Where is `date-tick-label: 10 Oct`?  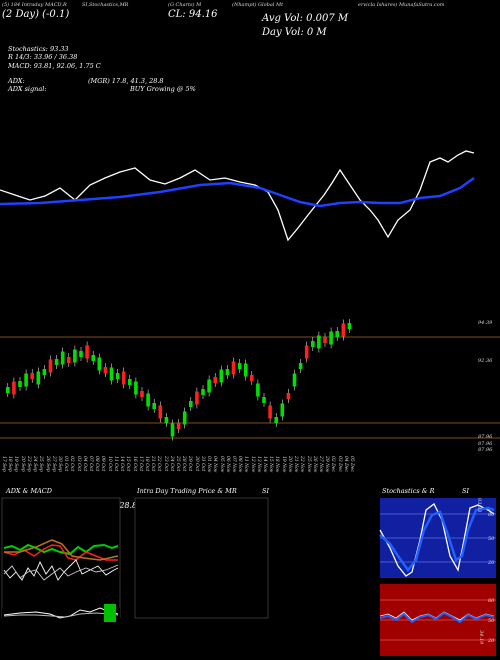
date-tick-label: 10 Oct is located at coordinates (109, 464).